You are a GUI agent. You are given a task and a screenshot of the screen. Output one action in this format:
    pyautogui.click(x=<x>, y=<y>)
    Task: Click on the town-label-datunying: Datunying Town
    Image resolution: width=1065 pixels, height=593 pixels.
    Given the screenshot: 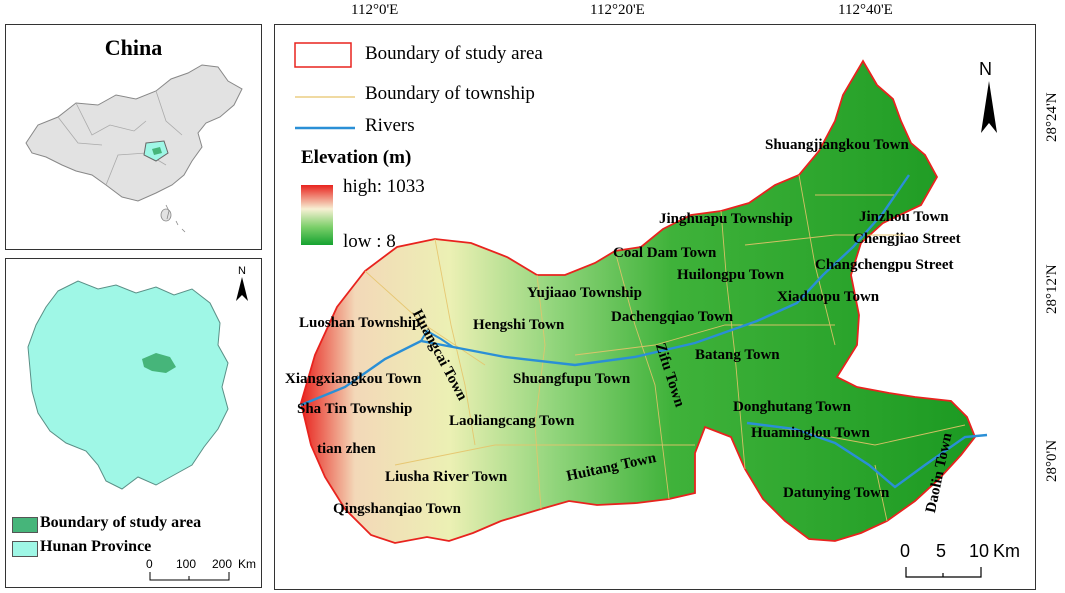 What is the action you would take?
    pyautogui.click(x=836, y=493)
    